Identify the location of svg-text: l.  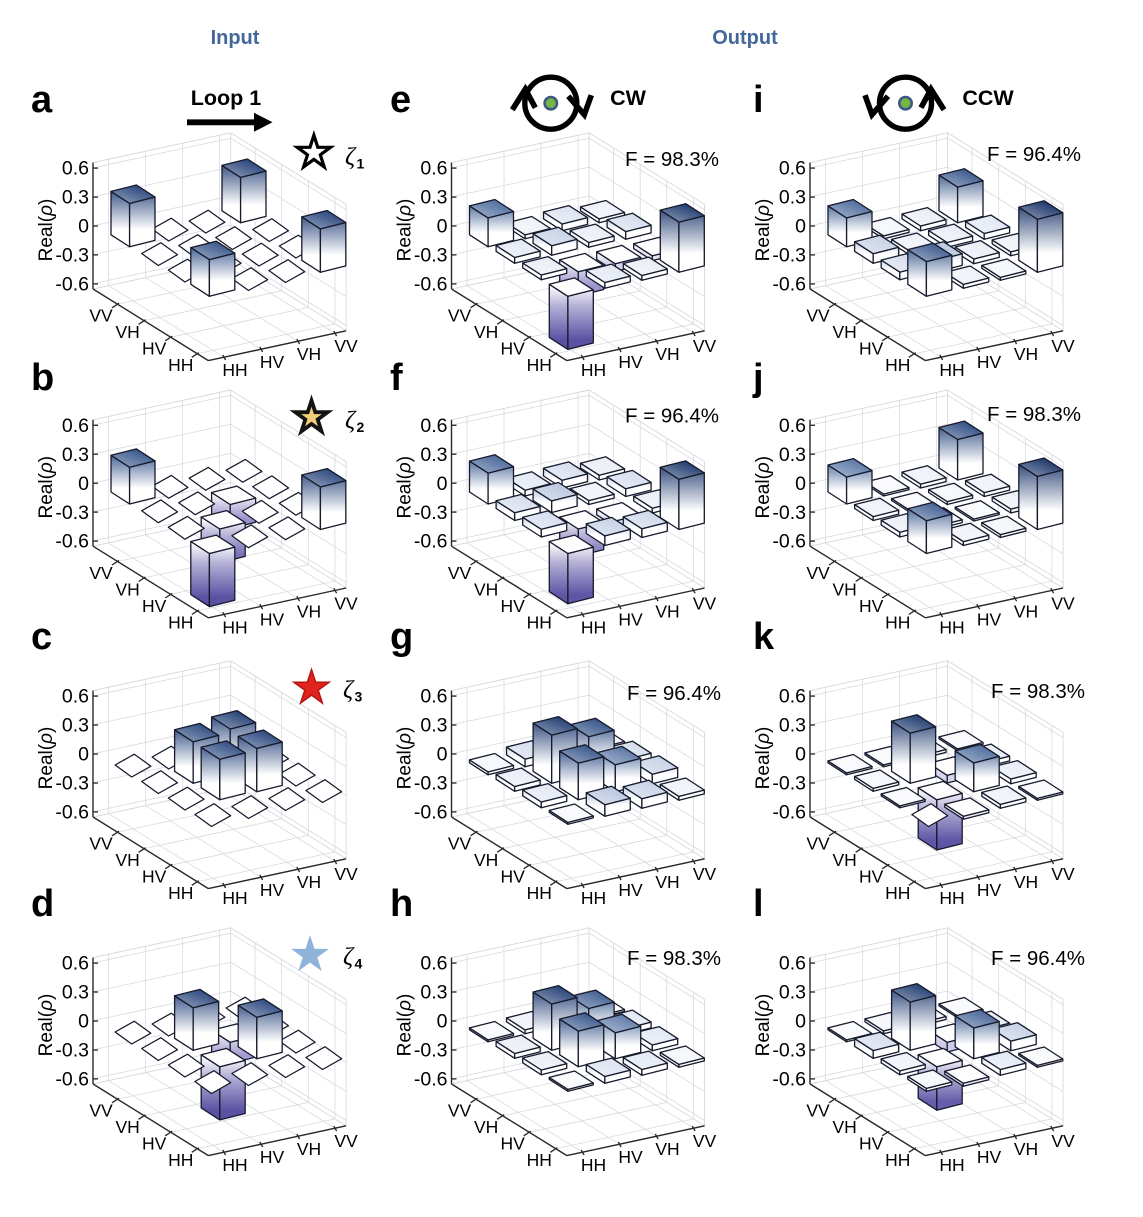
(758, 904).